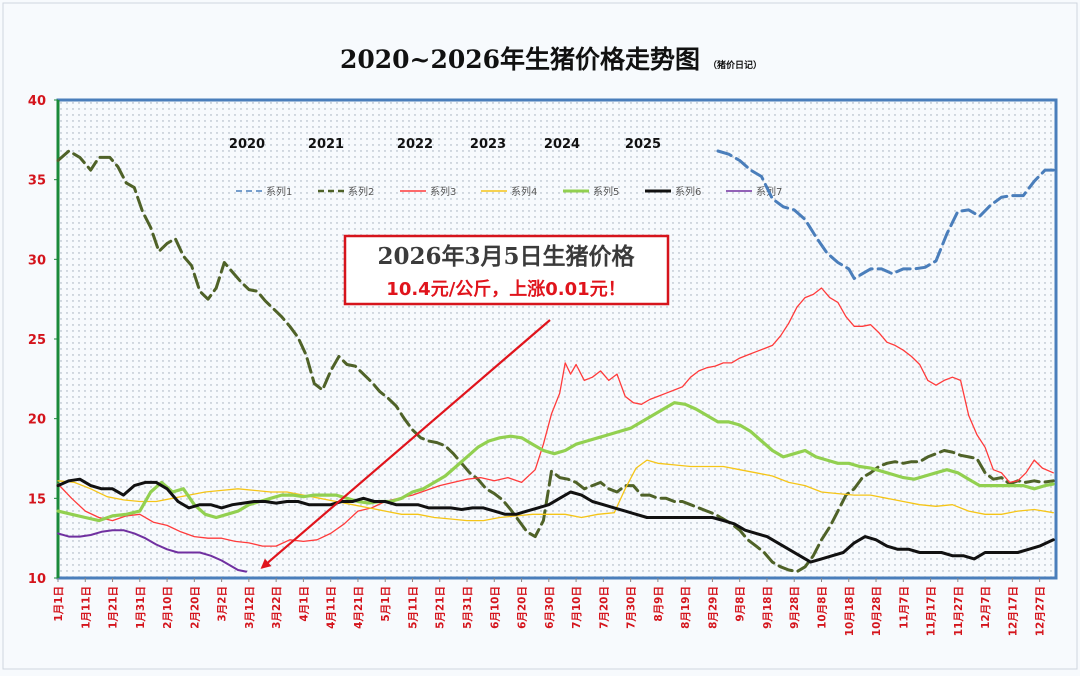 This screenshot has height=676, width=1080. Describe the element at coordinates (114, 607) in the screenshot. I see `x-tick-label: 1月21日` at that location.